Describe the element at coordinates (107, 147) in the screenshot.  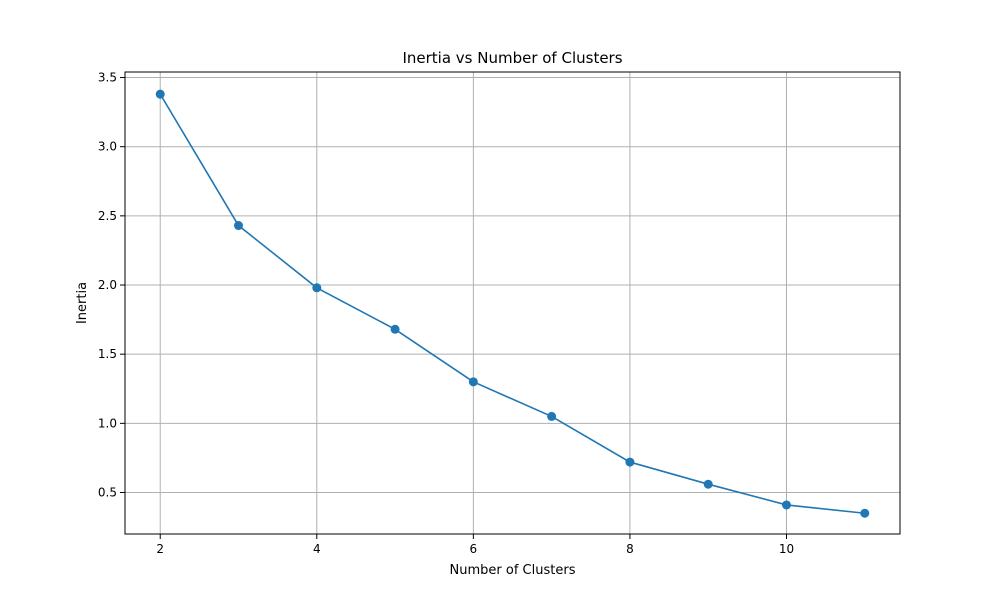
I see `y-tick-label: 3.0` at that location.